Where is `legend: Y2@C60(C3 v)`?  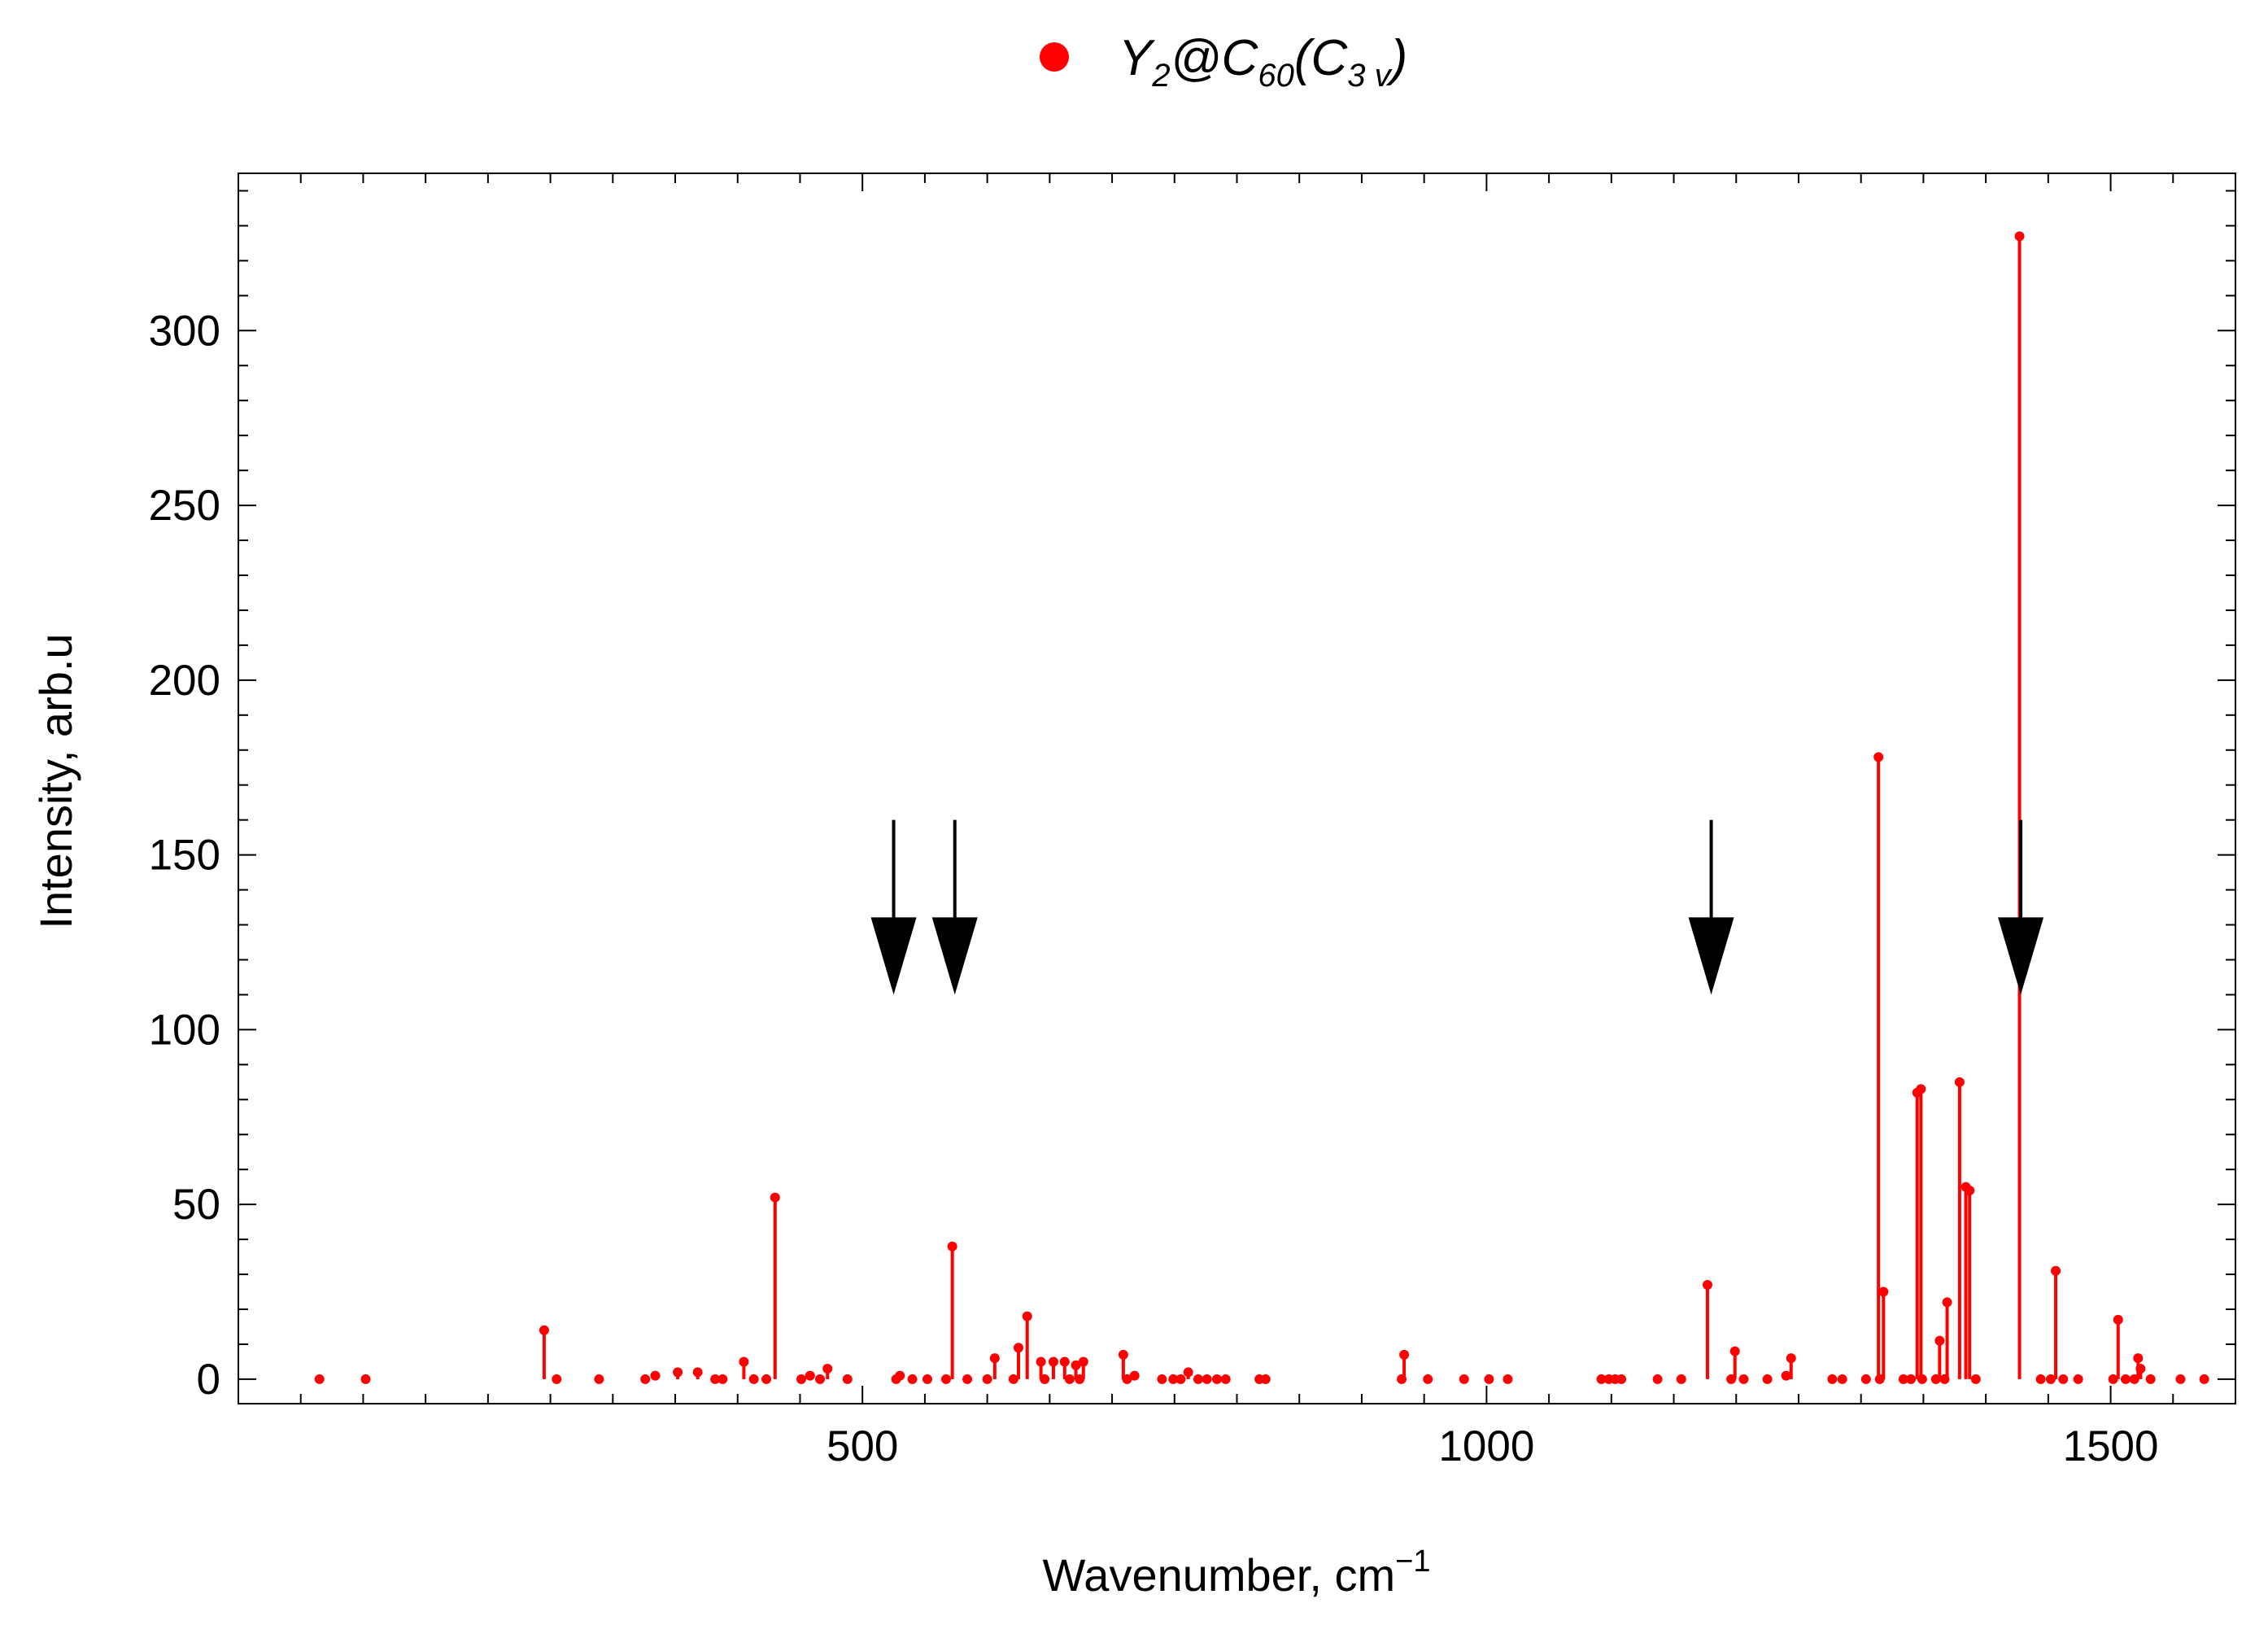 legend: Y2@C60(C3 v) is located at coordinates (1223, 62).